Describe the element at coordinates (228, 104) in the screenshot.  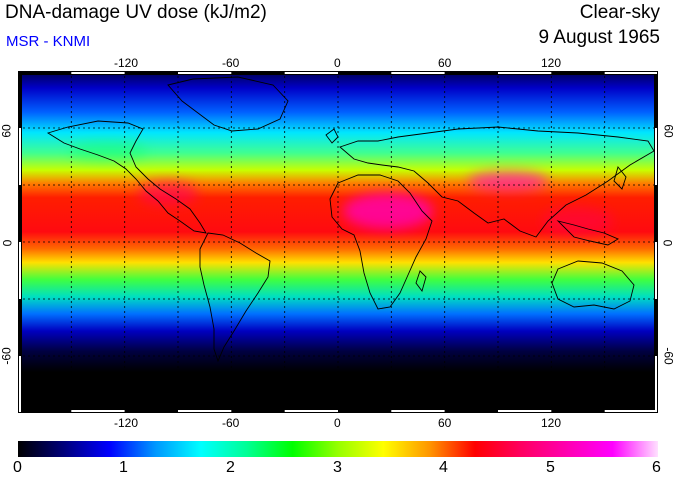
I see `greenland-coast` at that location.